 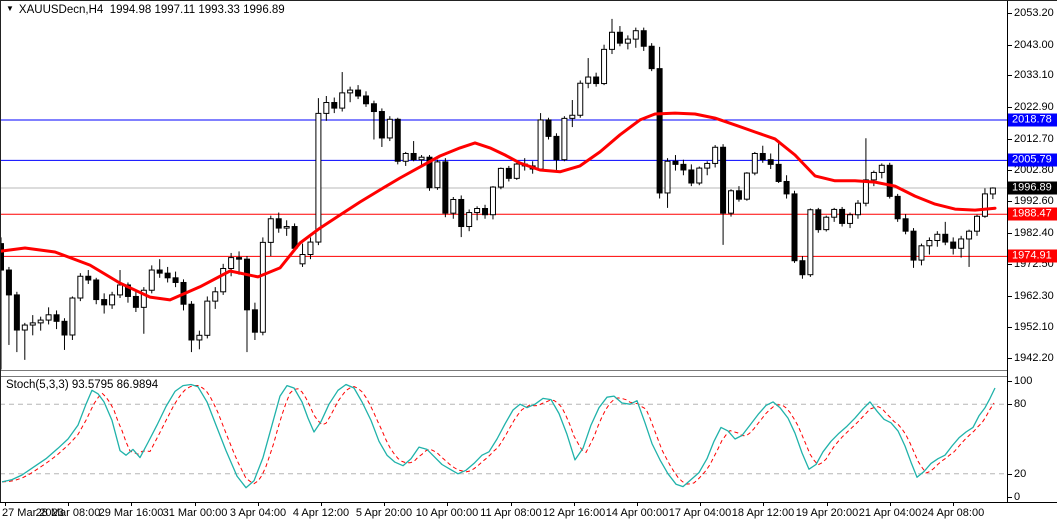 What do you see at coordinates (1032, 214) in the screenshot?
I see `price-level-tag: 1988.47` at bounding box center [1032, 214].